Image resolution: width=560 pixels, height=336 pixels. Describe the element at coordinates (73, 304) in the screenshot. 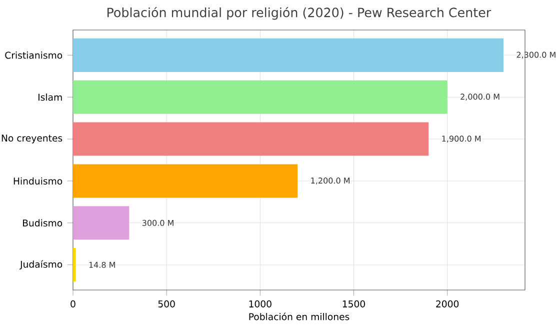

I see `x-tick-label: 0` at that location.